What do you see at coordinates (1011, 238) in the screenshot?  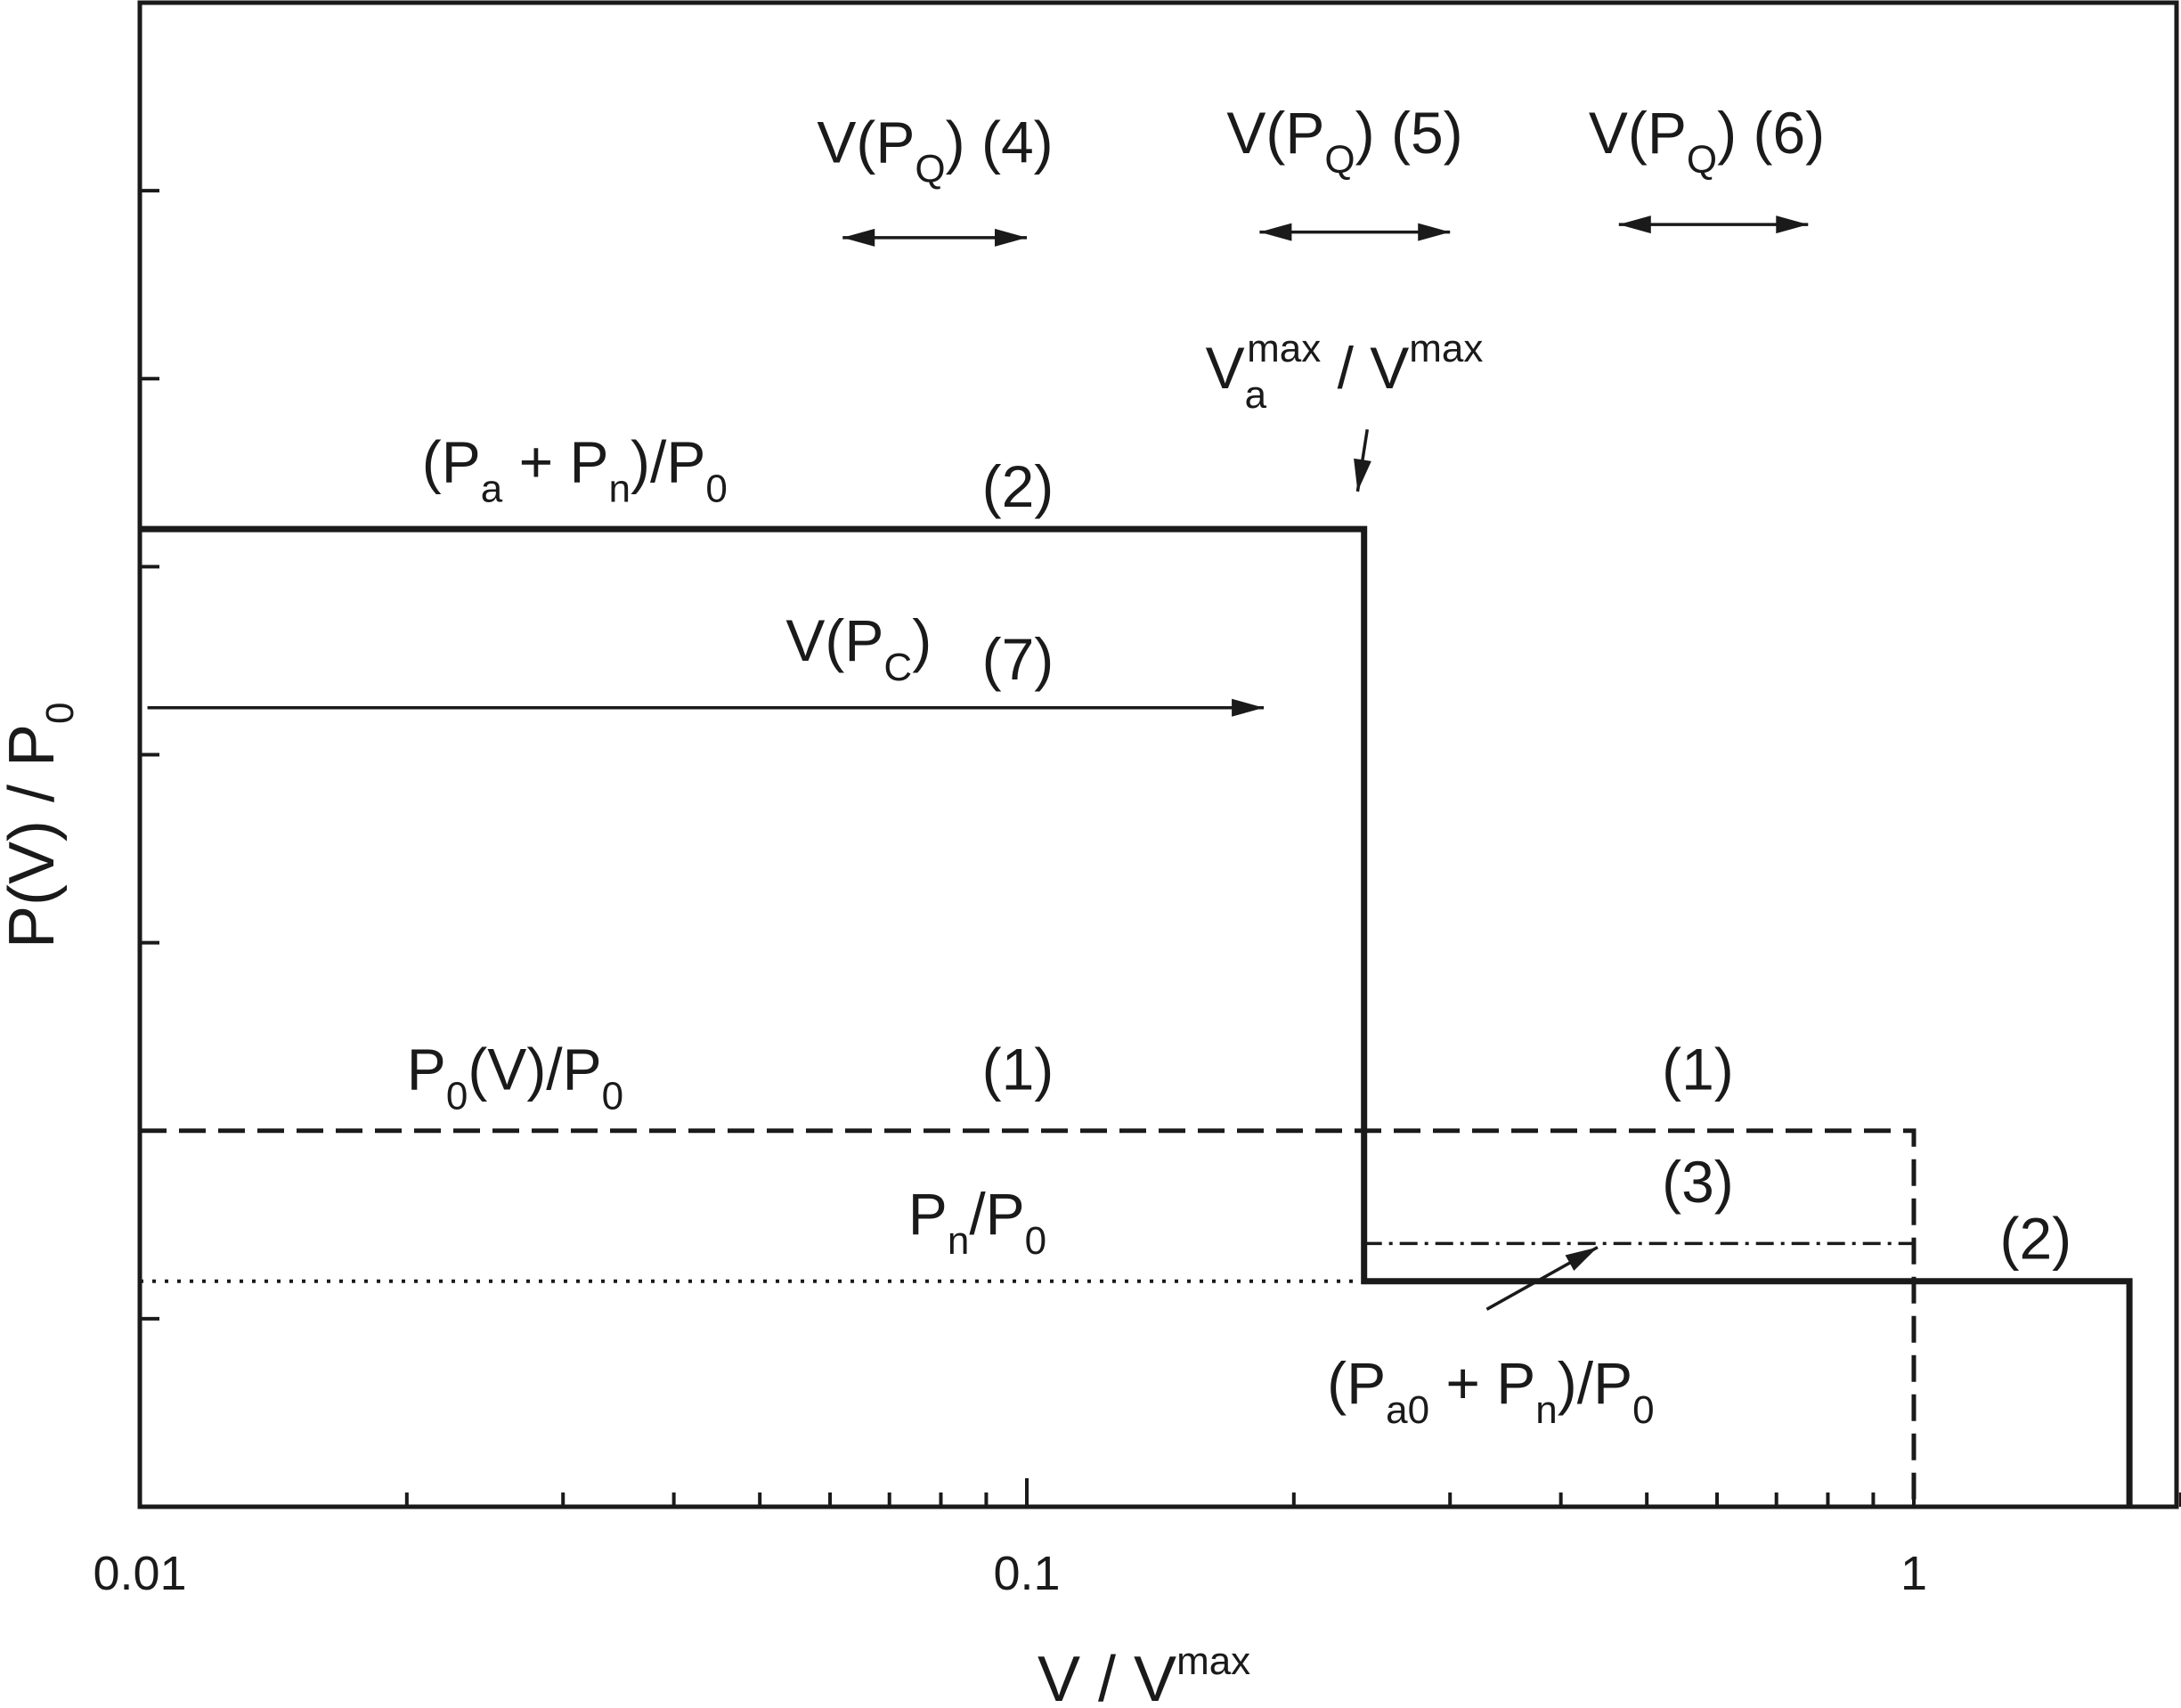 I see `arrow-4-head-end` at bounding box center [1011, 238].